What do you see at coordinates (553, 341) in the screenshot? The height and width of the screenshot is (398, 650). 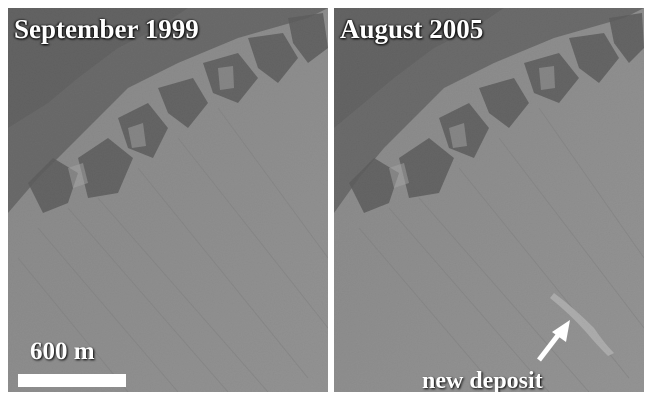 I see `arrow-icon` at bounding box center [553, 341].